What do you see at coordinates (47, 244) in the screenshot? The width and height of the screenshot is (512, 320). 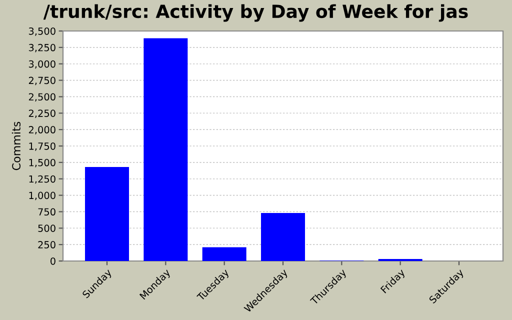 I see `y-tick-label: 250` at bounding box center [47, 244].